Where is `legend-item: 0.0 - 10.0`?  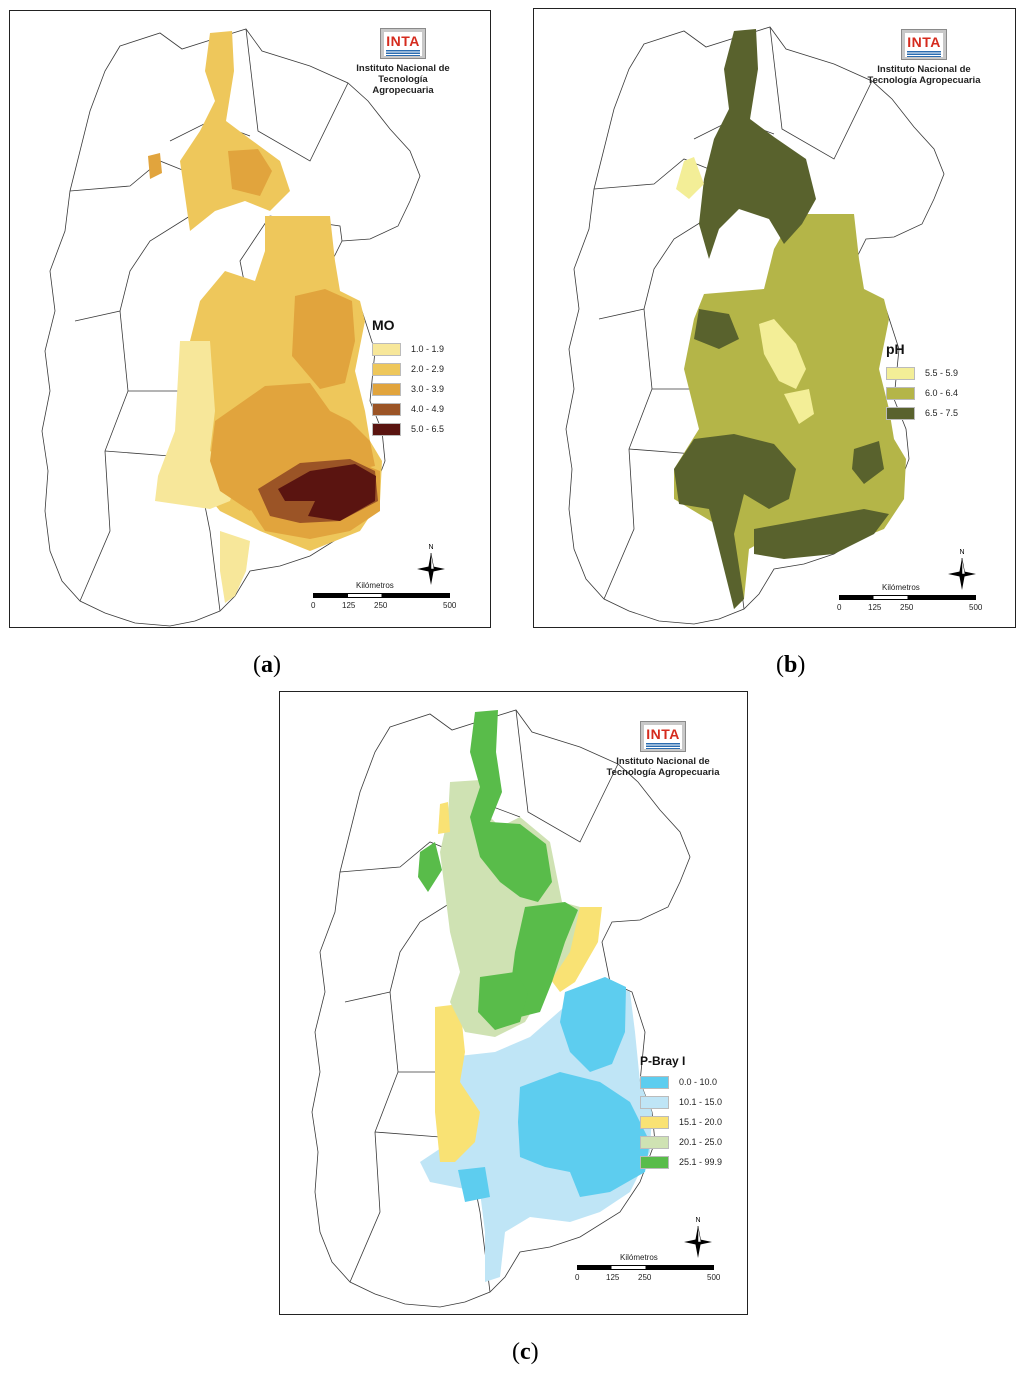 legend-item: 0.0 - 10.0 is located at coordinates (681, 1082).